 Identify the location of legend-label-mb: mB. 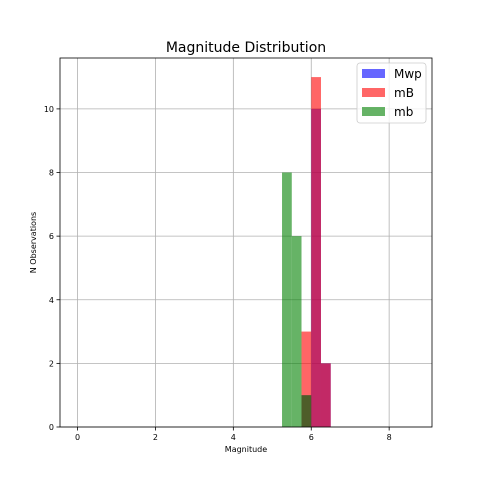
(404, 93).